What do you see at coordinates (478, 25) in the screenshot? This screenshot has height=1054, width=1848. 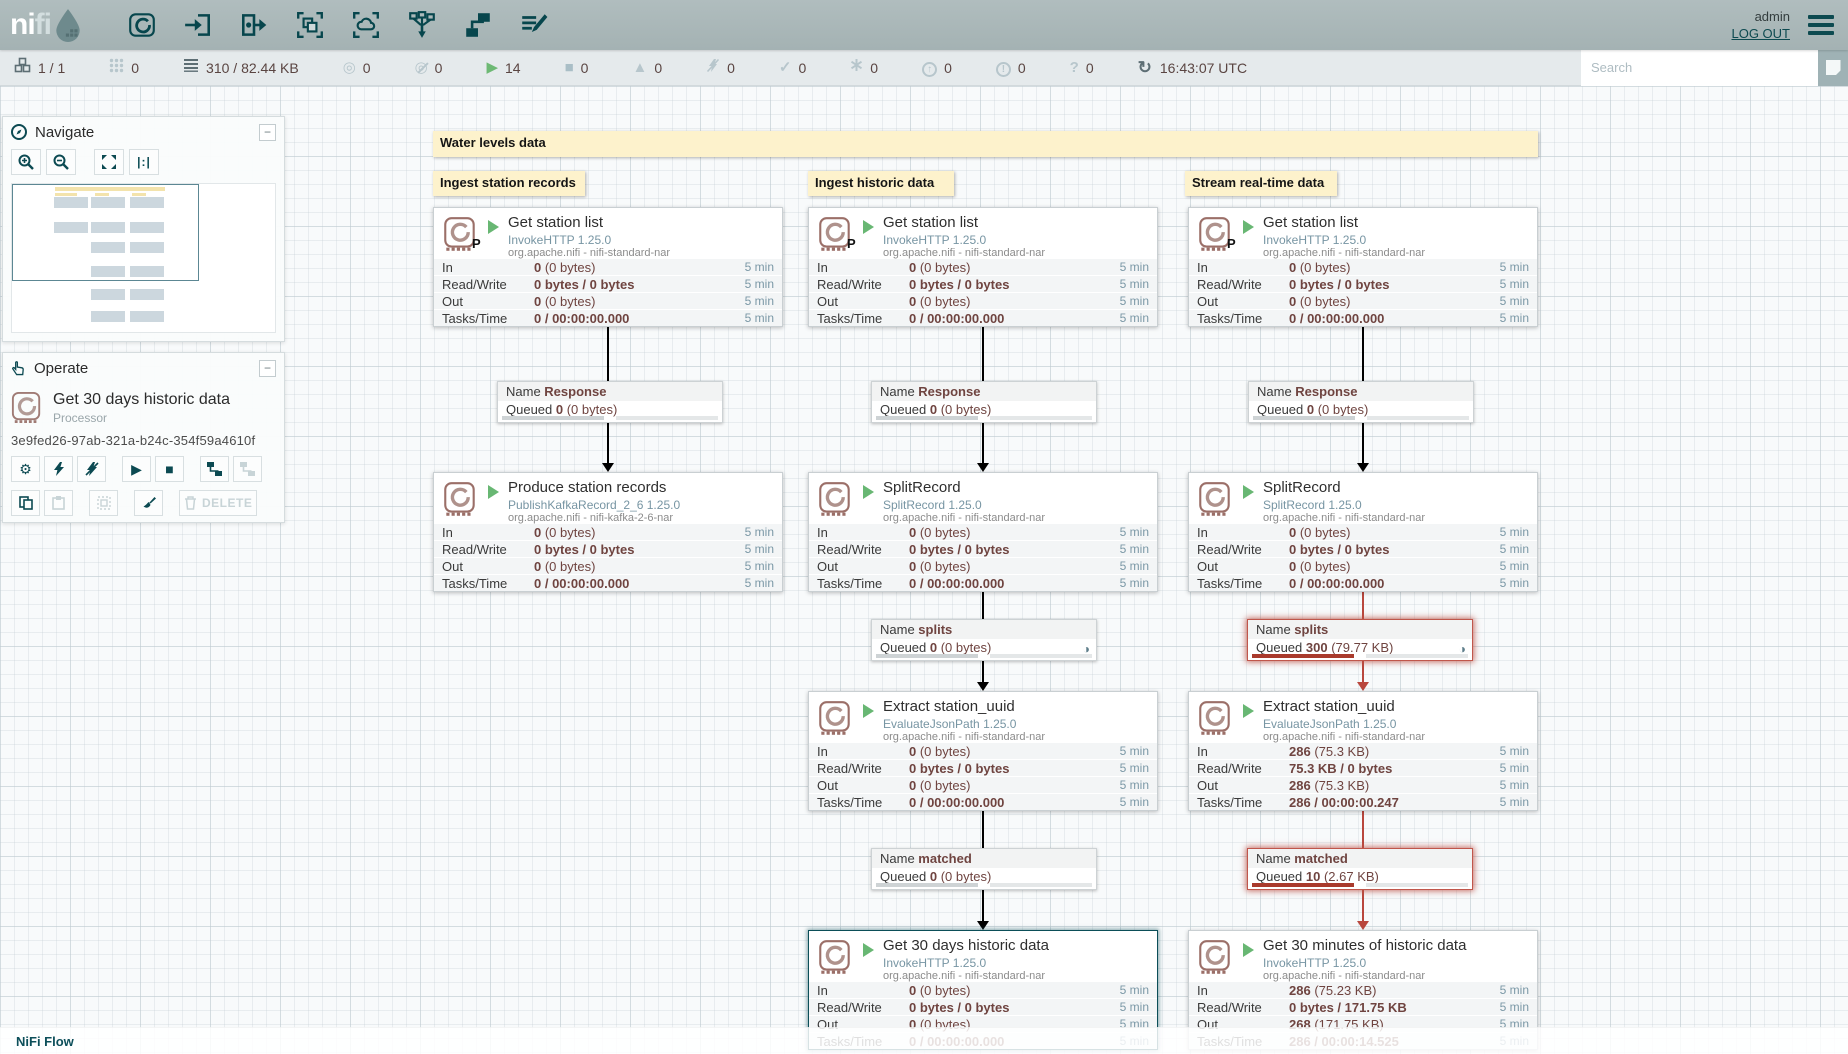 I see `template-toolbar-icon` at bounding box center [478, 25].